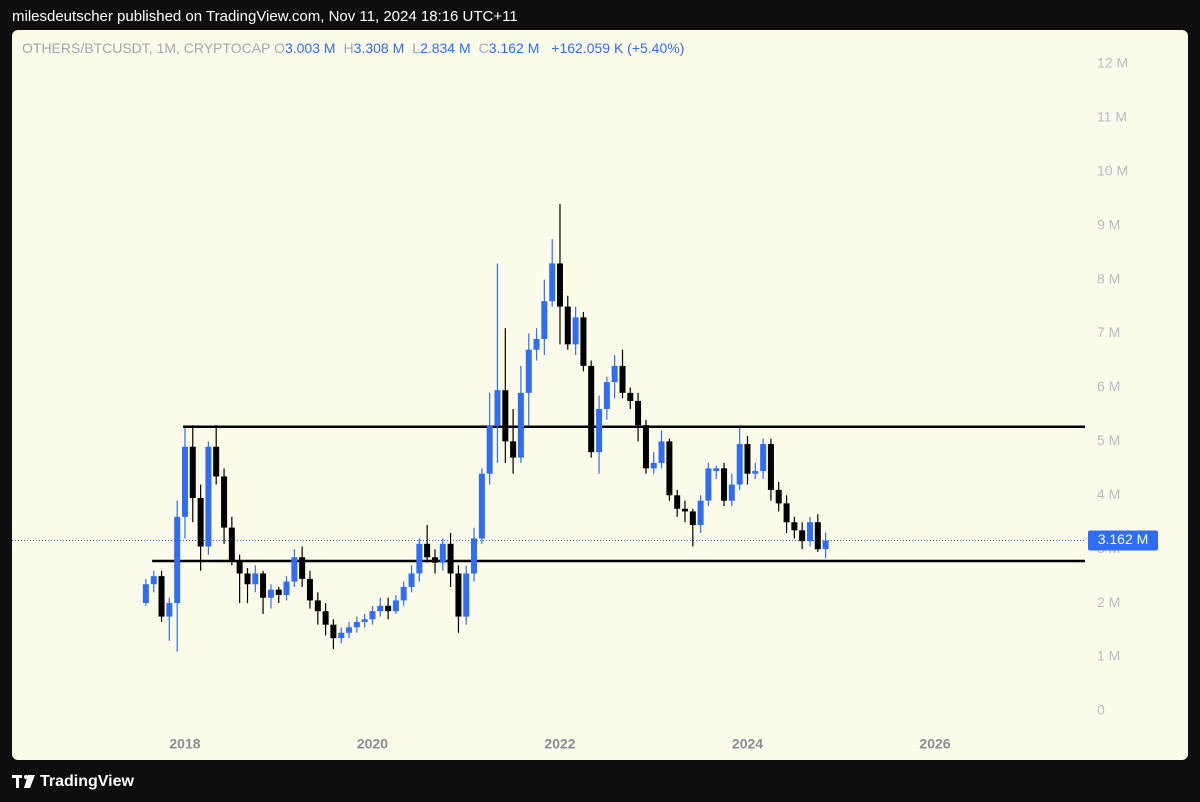 The image size is (1200, 802). What do you see at coordinates (1108, 602) in the screenshot?
I see `y-tick-label: 2 M` at bounding box center [1108, 602].